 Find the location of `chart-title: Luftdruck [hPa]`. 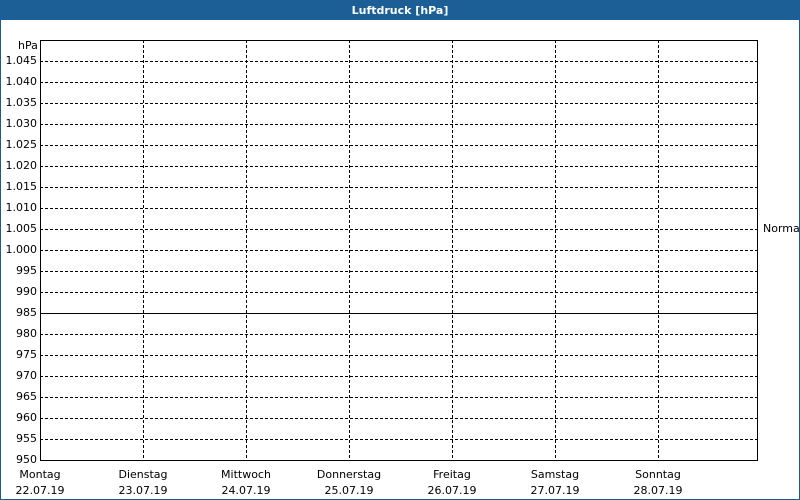

chart-title: Luftdruck [hPa] is located at coordinates (400, 10).